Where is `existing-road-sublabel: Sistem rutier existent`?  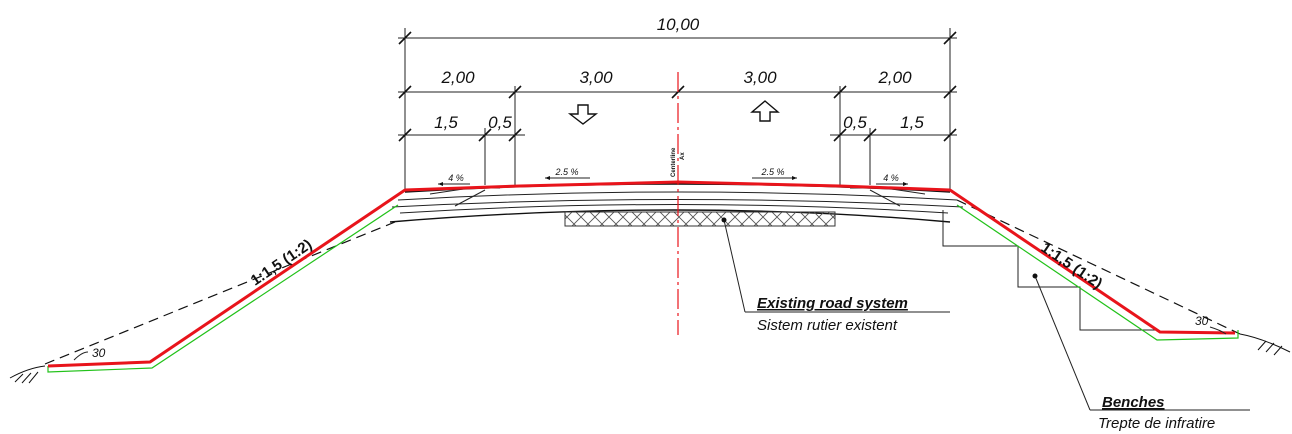 existing-road-sublabel: Sistem rutier existent is located at coordinates (827, 325).